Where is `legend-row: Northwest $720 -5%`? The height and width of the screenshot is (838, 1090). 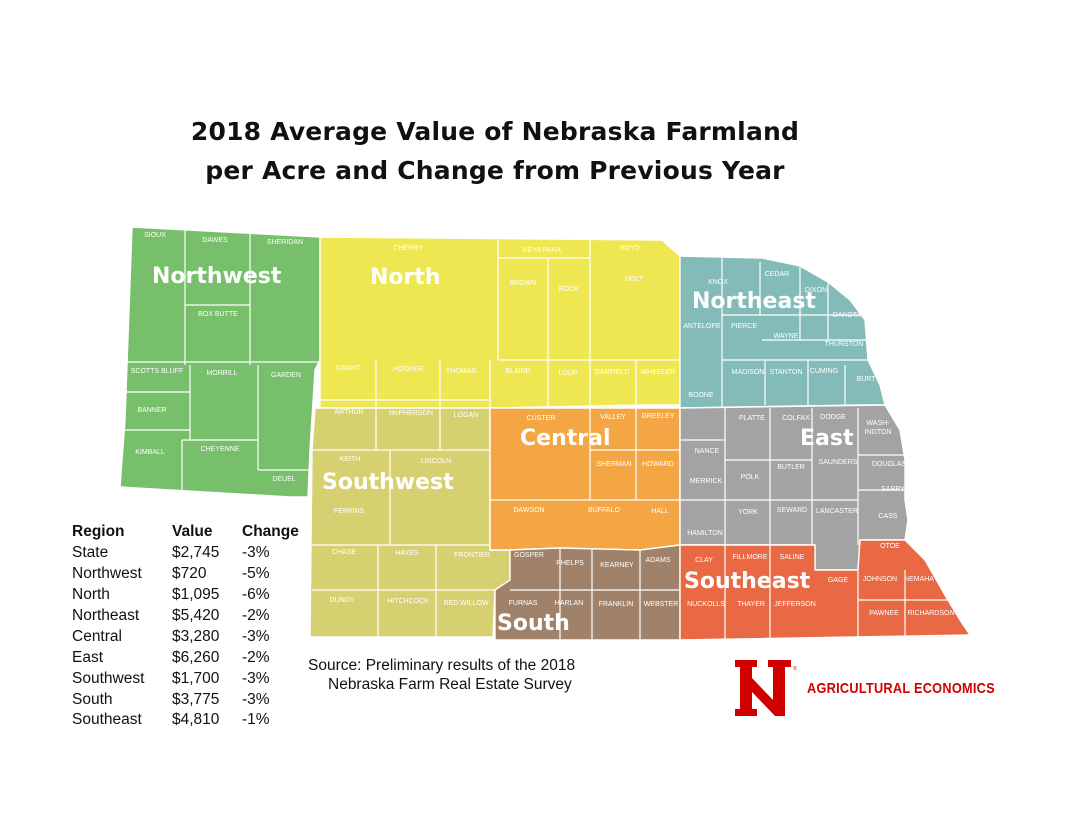 legend-row: Northwest $720 -5% is located at coordinates (185, 574).